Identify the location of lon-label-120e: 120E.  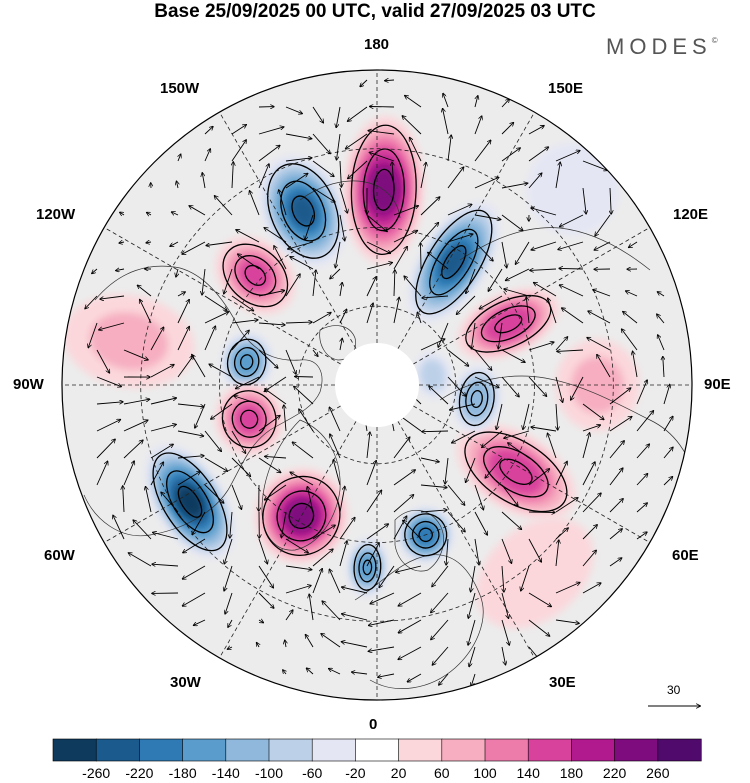
(691, 214).